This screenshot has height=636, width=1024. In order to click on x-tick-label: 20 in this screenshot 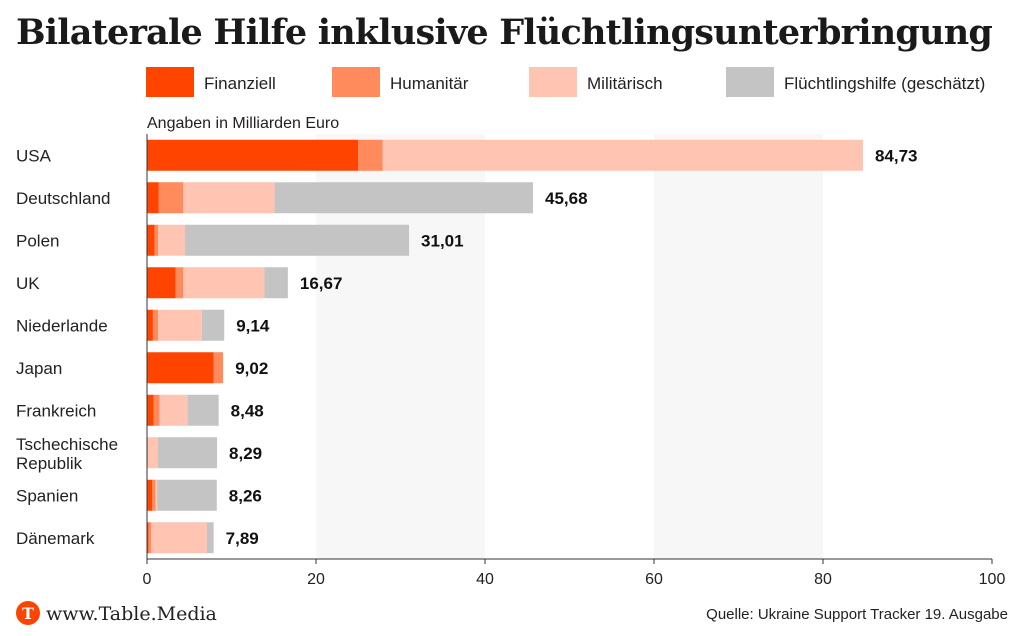, I will do `click(316, 579)`.